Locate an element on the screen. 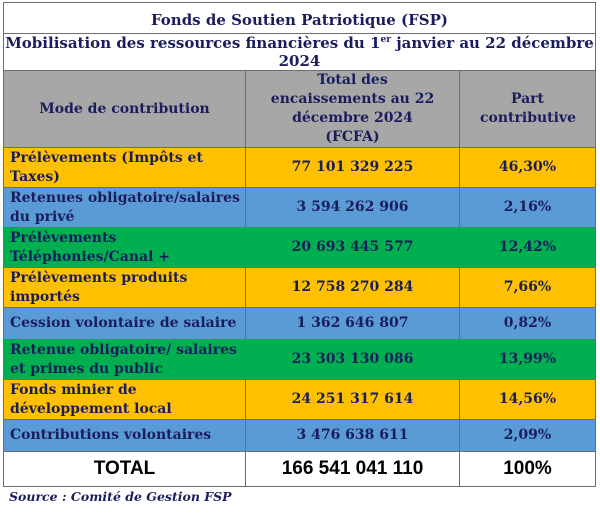  amount-cell: 20 693 445 577 is located at coordinates (352, 247).